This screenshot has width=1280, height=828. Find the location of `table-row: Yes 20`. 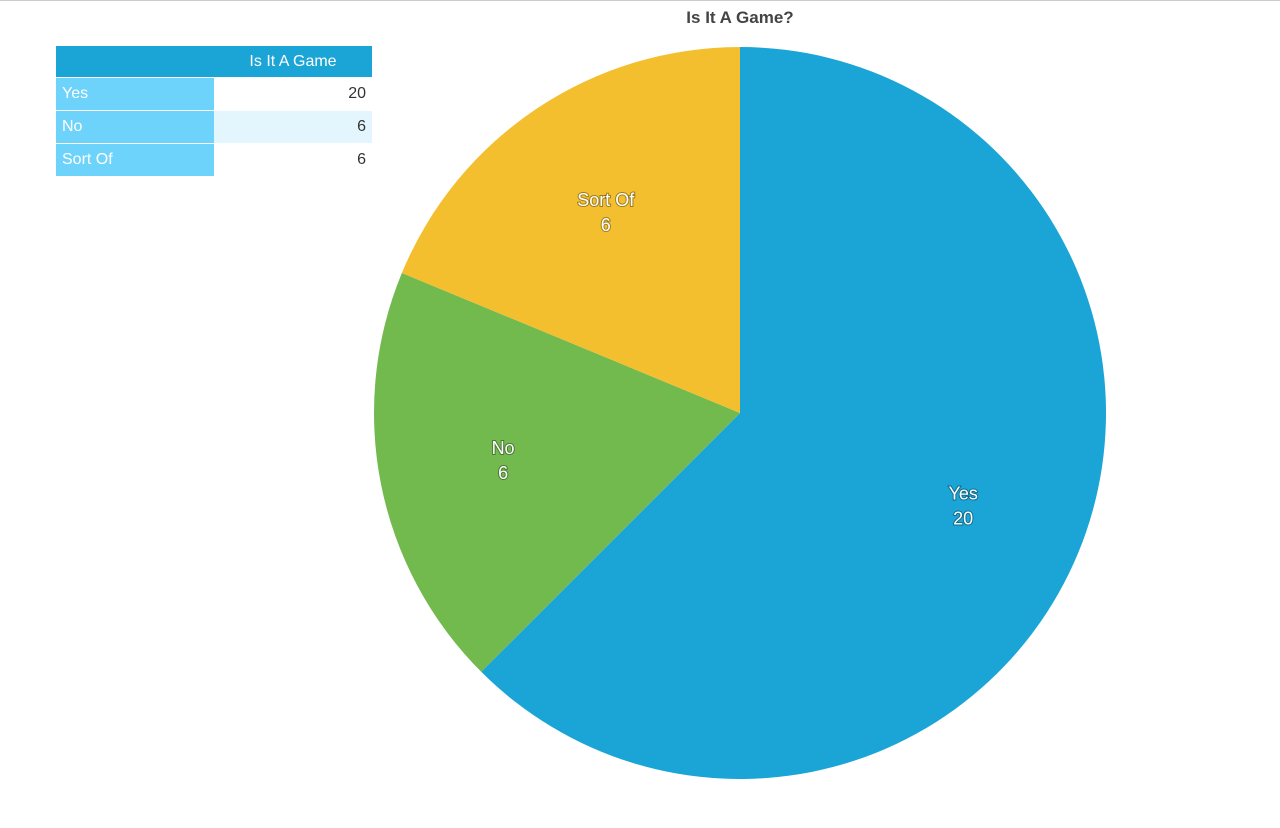

table-row: Yes 20 is located at coordinates (214, 94).